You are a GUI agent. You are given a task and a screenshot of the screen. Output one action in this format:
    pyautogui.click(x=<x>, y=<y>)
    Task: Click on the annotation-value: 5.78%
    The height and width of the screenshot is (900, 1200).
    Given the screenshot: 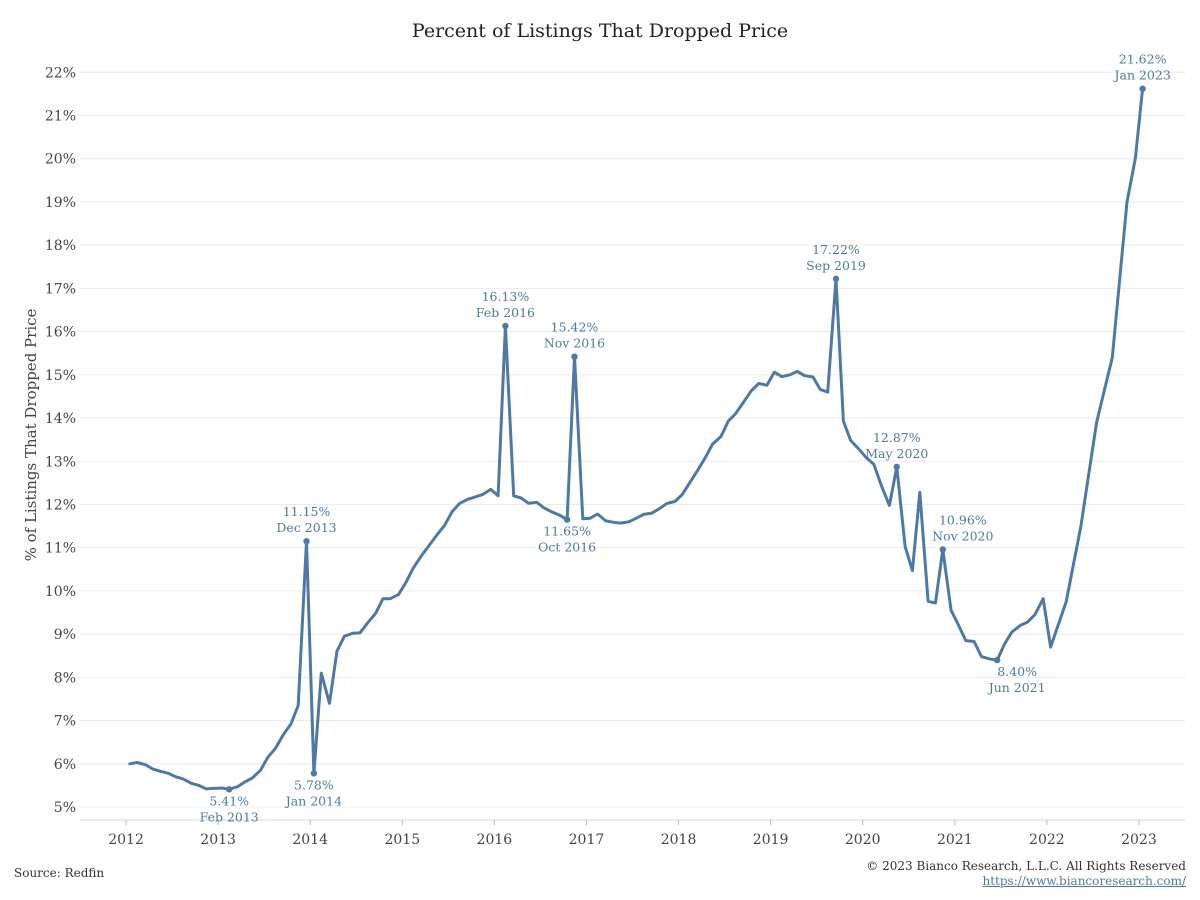 What is the action you would take?
    pyautogui.click(x=314, y=784)
    